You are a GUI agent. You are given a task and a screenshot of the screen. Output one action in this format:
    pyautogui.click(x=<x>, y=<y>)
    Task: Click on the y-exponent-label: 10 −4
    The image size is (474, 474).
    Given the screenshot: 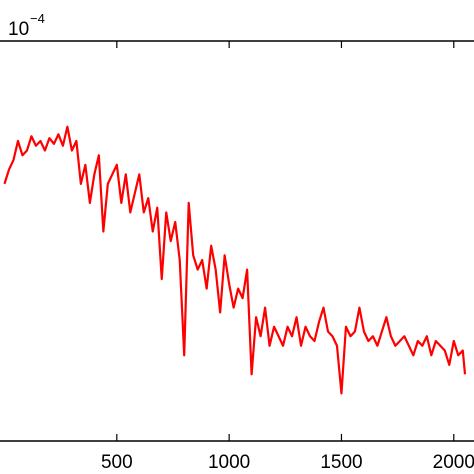 What is the action you would take?
    pyautogui.click(x=26, y=25)
    